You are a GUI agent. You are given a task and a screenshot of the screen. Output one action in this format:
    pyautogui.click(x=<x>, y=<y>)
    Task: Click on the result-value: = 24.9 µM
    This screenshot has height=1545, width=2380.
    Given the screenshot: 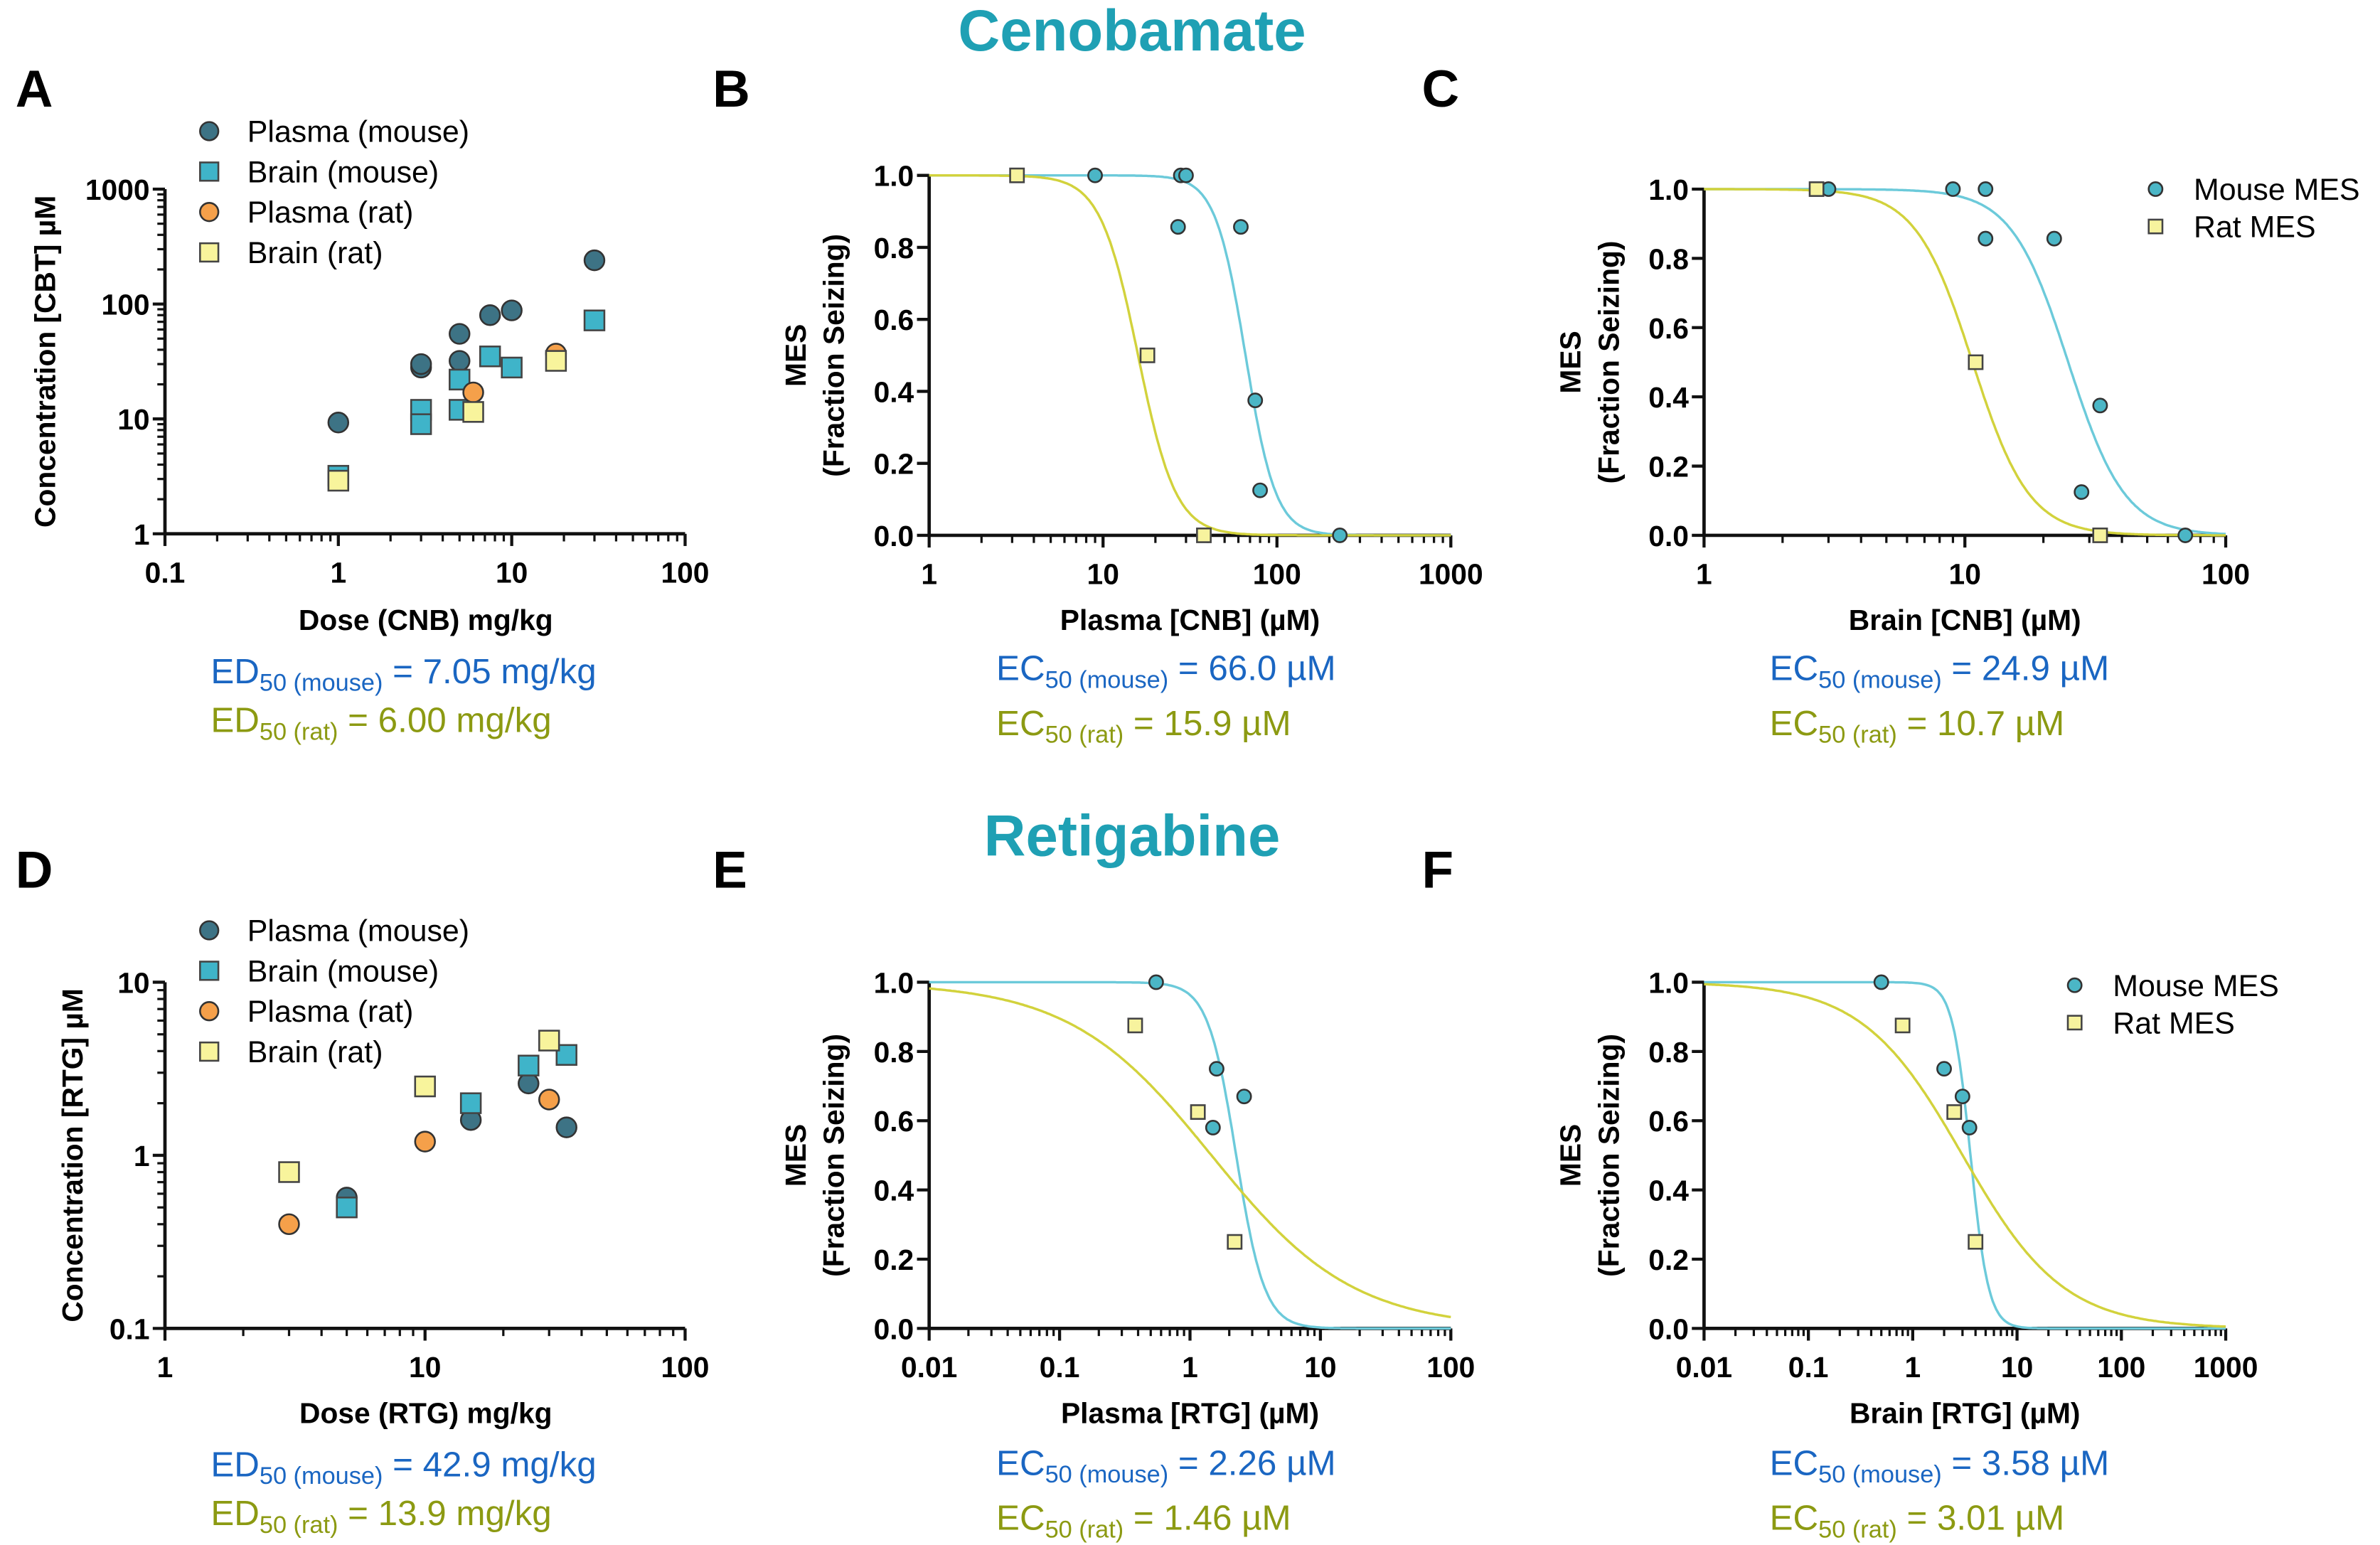 What is the action you would take?
    pyautogui.click(x=2025, y=669)
    